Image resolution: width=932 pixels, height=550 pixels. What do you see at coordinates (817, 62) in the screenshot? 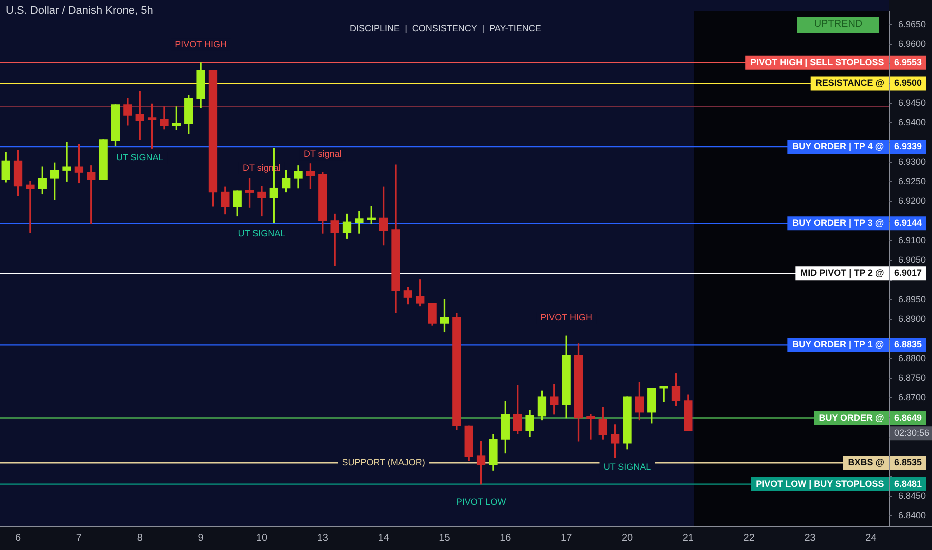
I see `ref-line-label: PIVOT HIGH | SELL STOPLOSS` at bounding box center [817, 62].